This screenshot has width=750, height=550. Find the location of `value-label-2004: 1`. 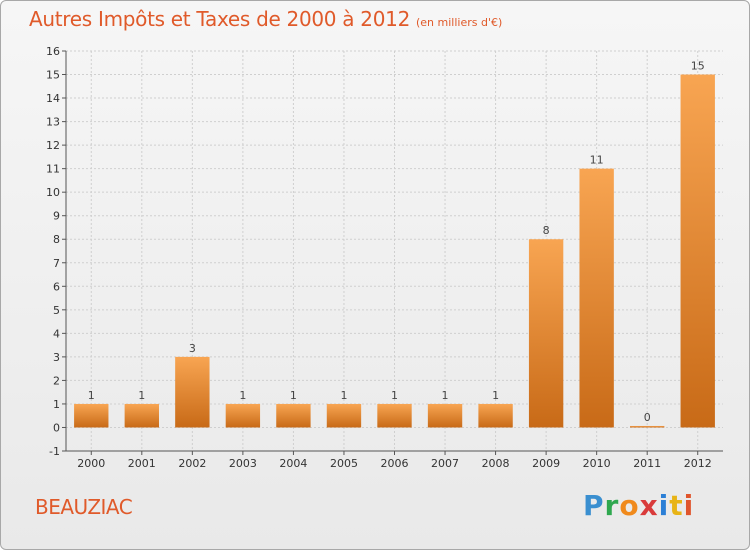

value-label-2004: 1 is located at coordinates (293, 395).